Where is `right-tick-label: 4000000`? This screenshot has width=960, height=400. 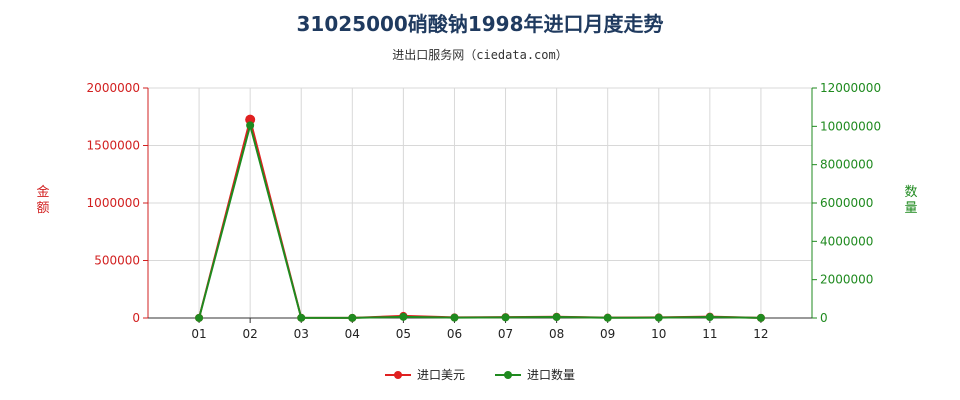
right-tick-label: 4000000 is located at coordinates (846, 241).